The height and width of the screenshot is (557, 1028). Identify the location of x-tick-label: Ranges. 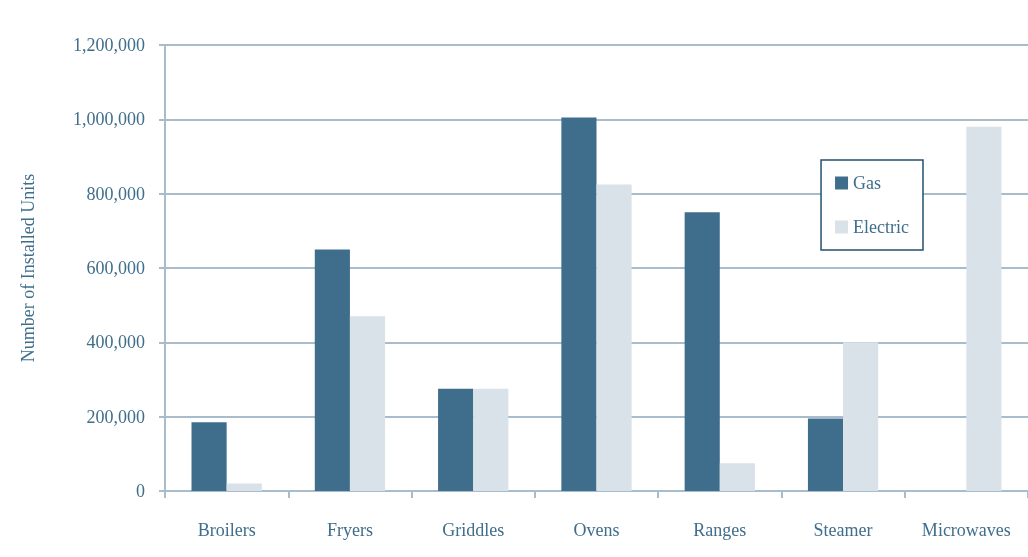
(720, 530).